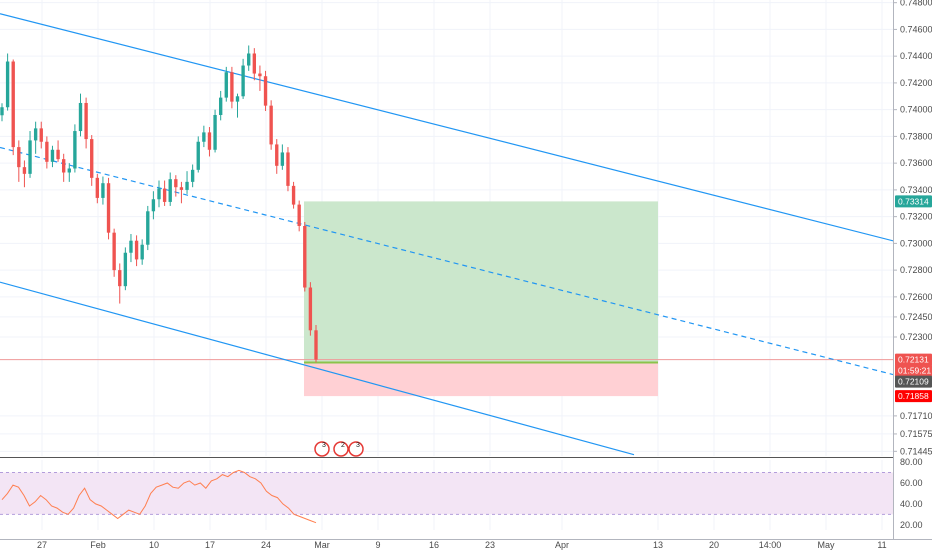  What do you see at coordinates (916, 56) in the screenshot?
I see `price-tick-label: 0.74400` at bounding box center [916, 56].